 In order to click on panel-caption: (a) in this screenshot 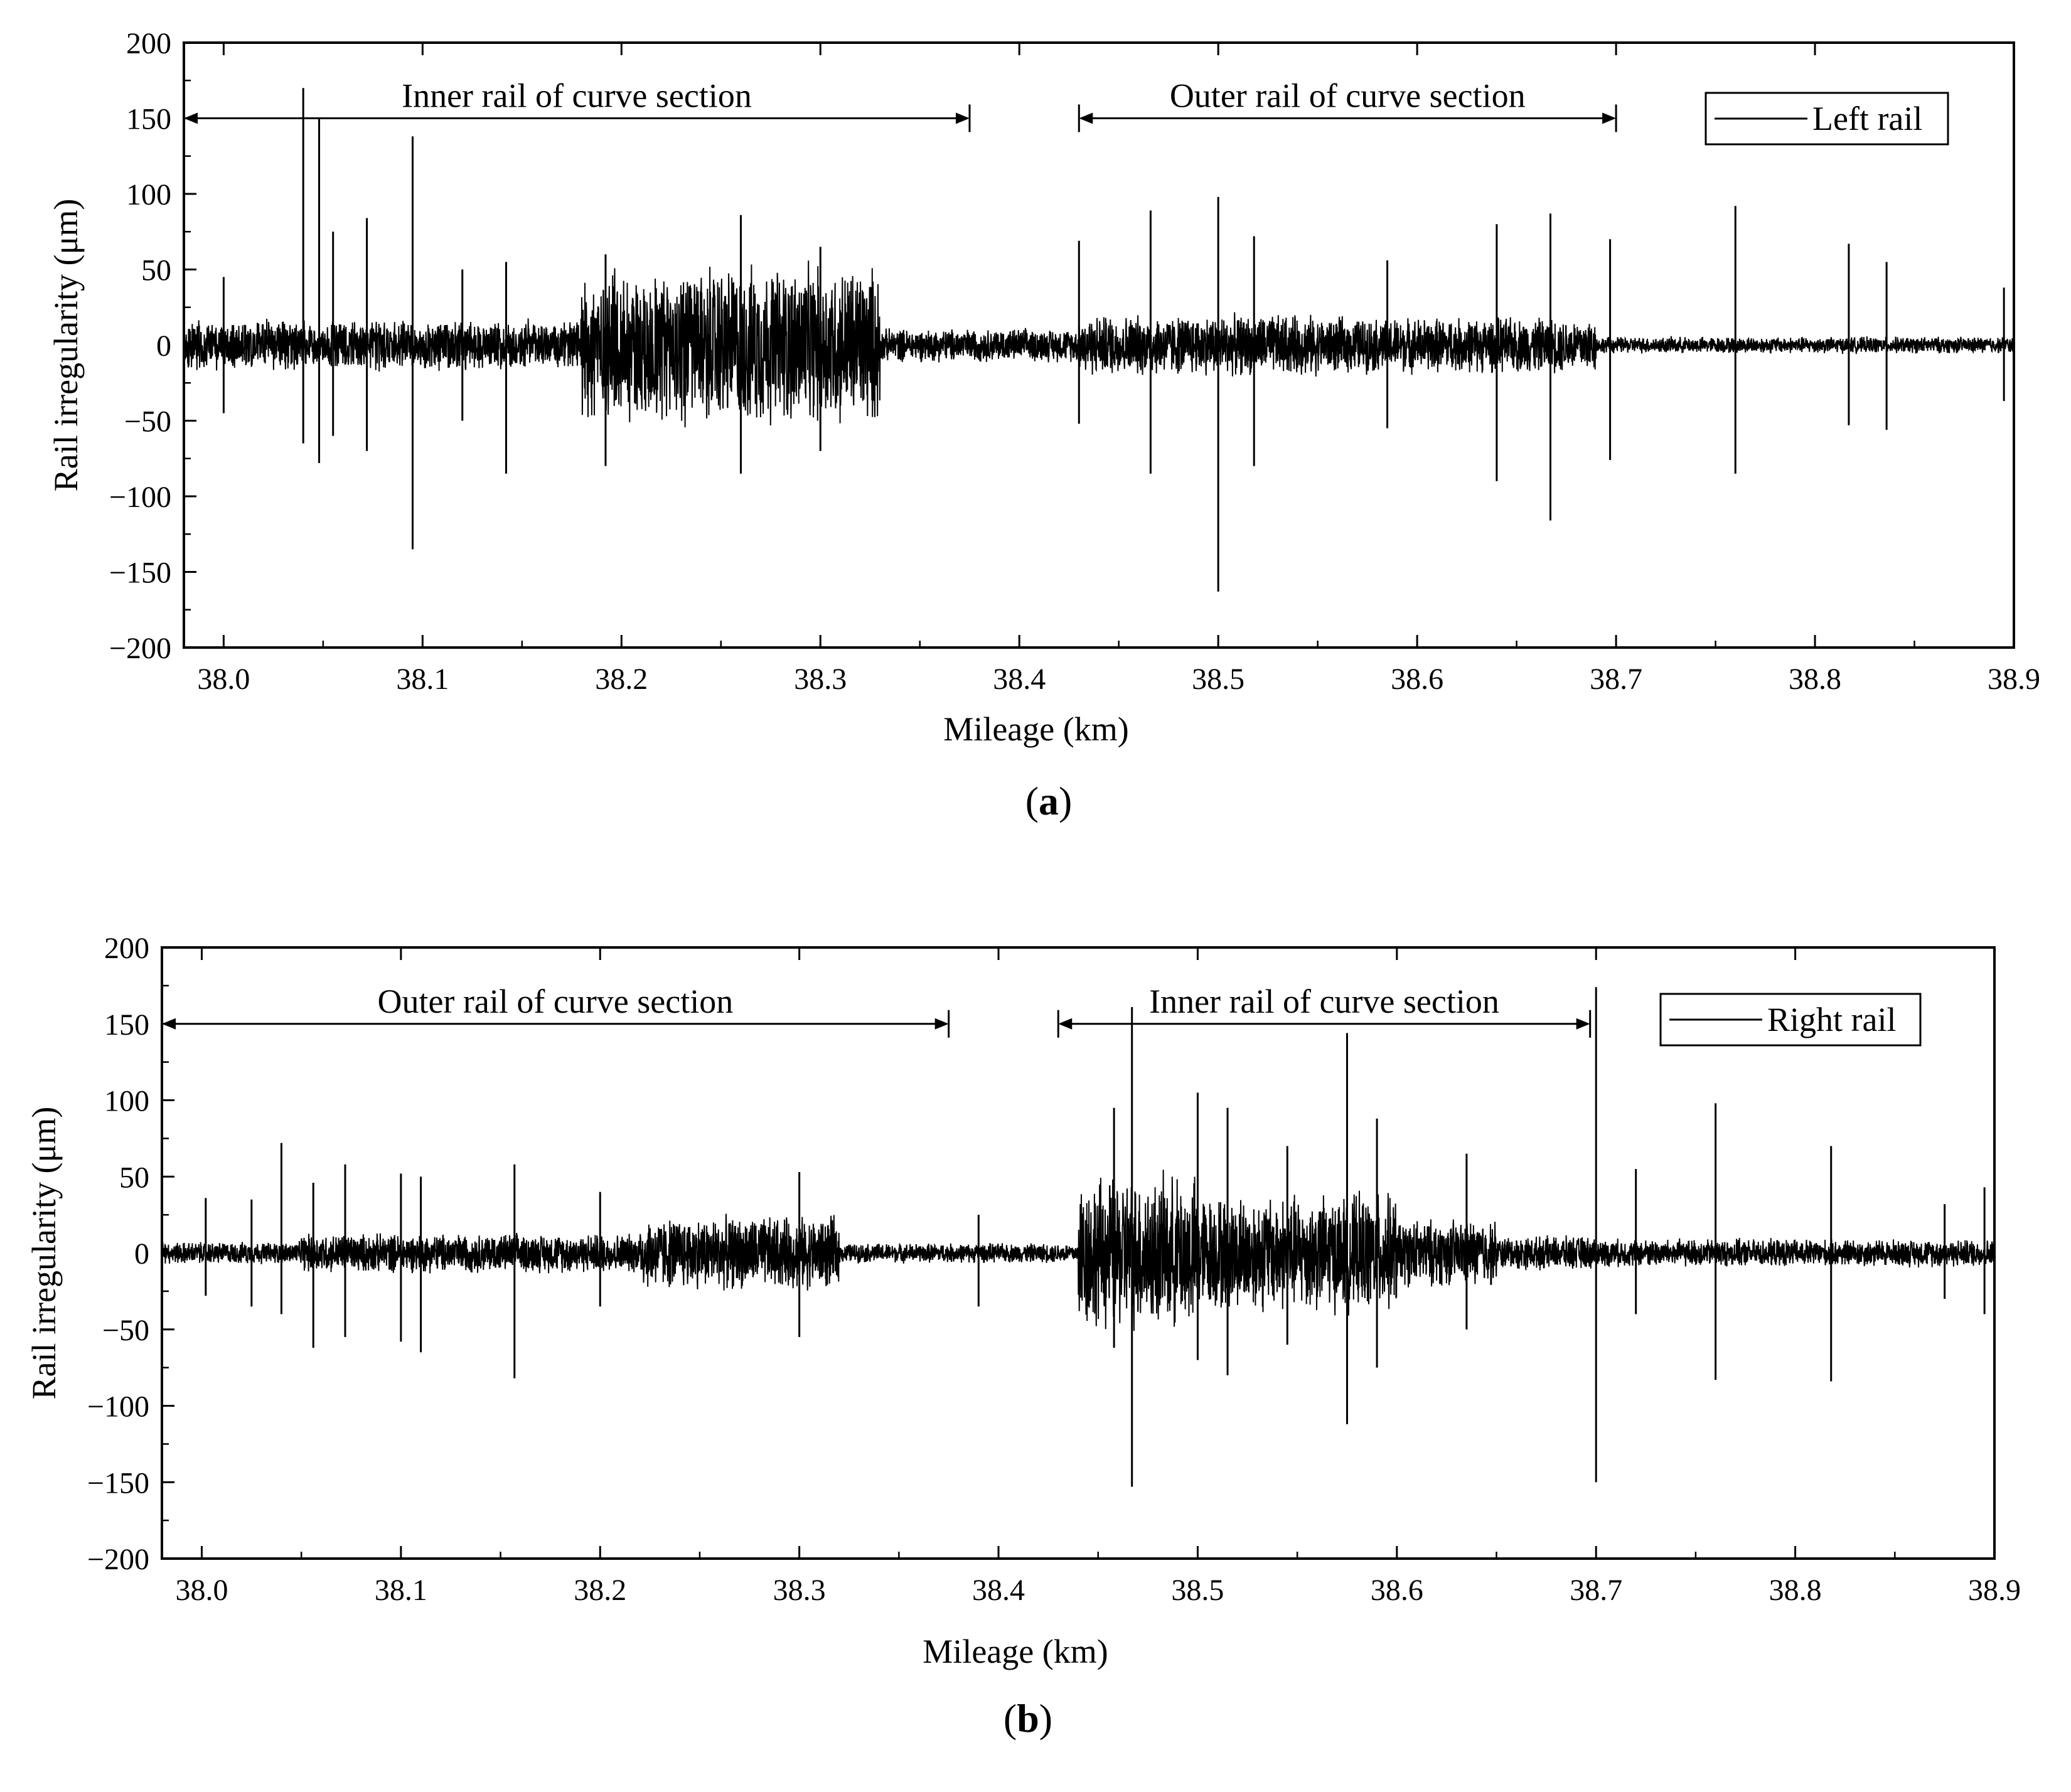, I will do `click(1049, 801)`.